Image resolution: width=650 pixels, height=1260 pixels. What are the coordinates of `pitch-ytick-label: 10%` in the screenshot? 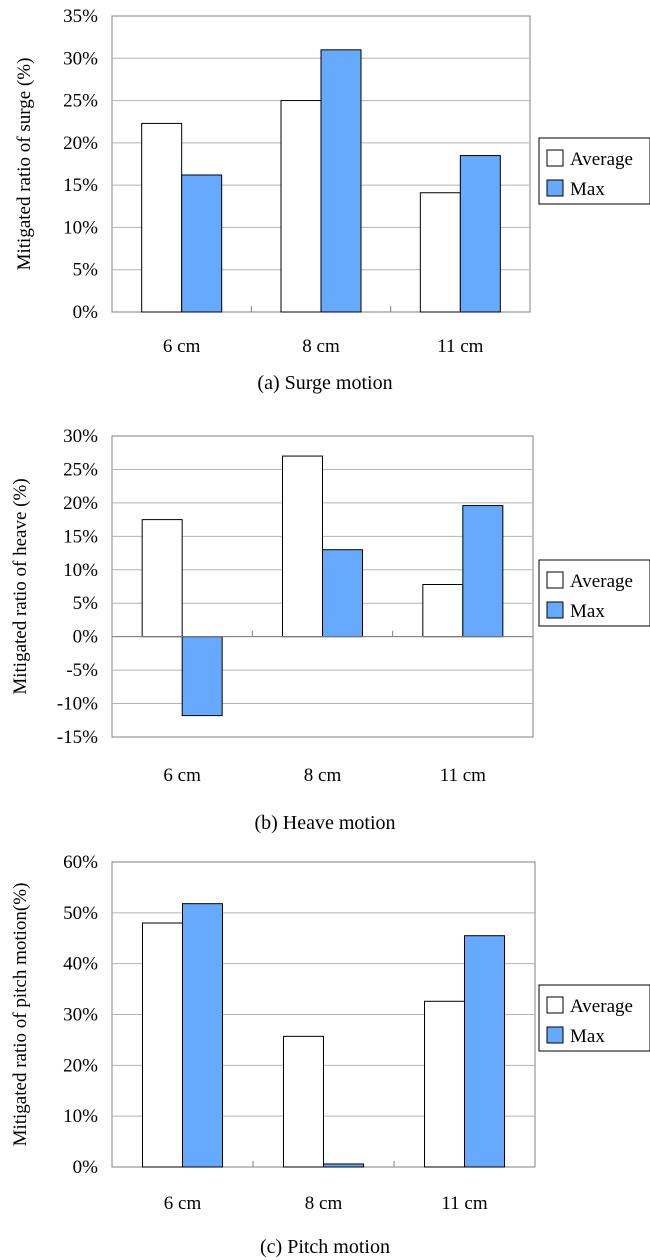 It's located at (80, 1116).